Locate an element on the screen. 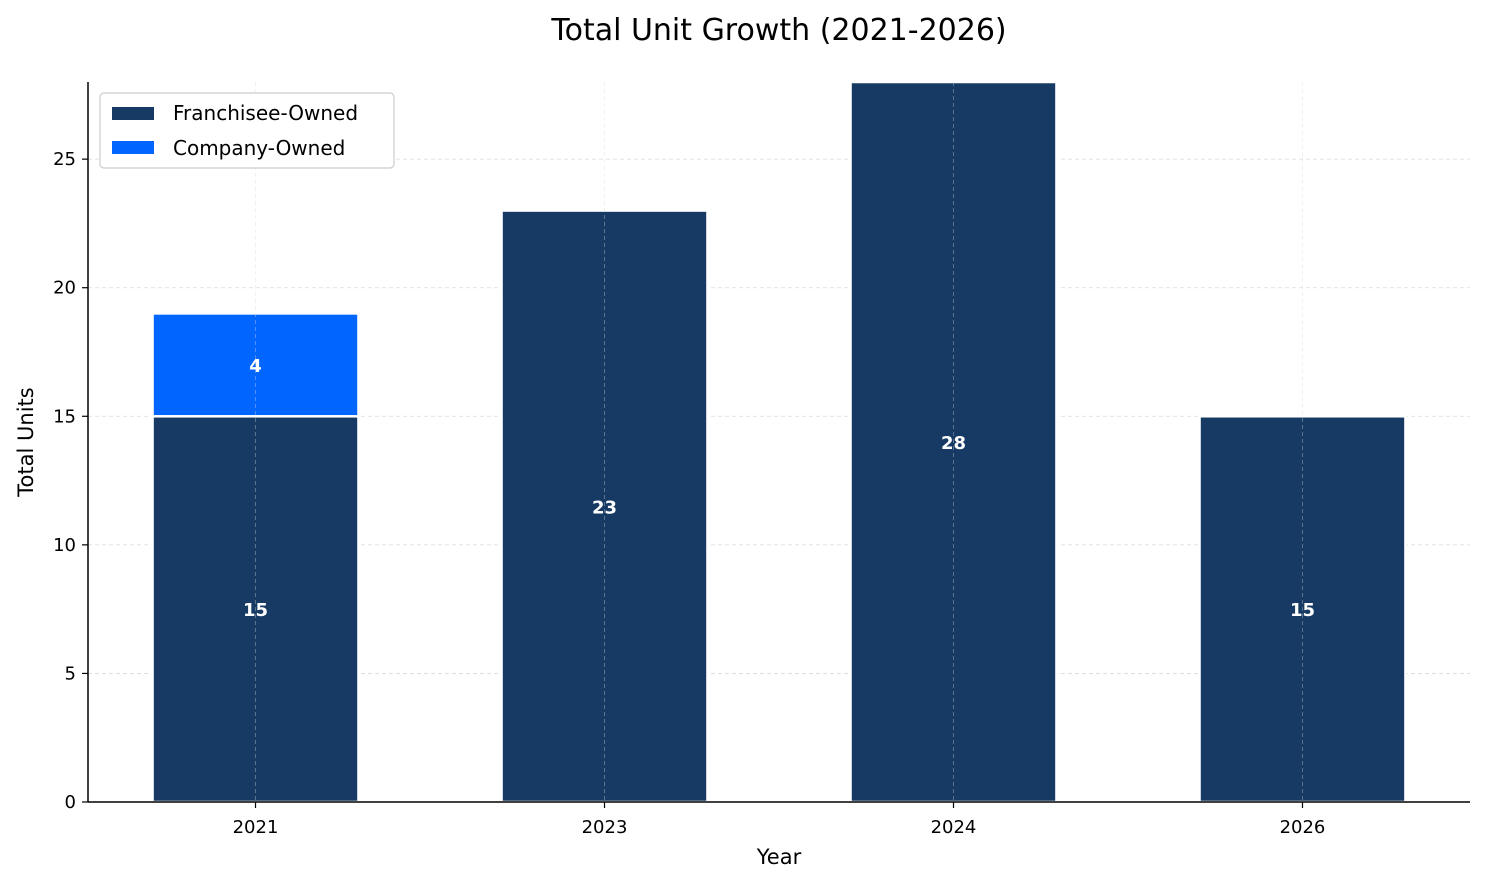 The width and height of the screenshot is (1485, 888). chart-title: Total Unit Growth (2021-2026) is located at coordinates (778, 30).